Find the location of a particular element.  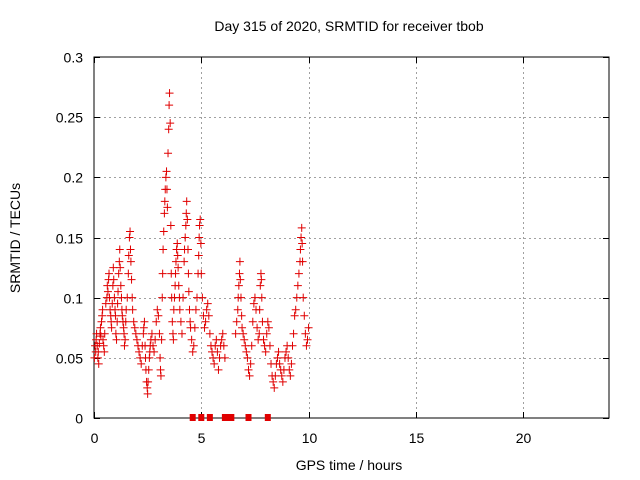

x-axis-label: GPS time / hours is located at coordinates (349, 465).